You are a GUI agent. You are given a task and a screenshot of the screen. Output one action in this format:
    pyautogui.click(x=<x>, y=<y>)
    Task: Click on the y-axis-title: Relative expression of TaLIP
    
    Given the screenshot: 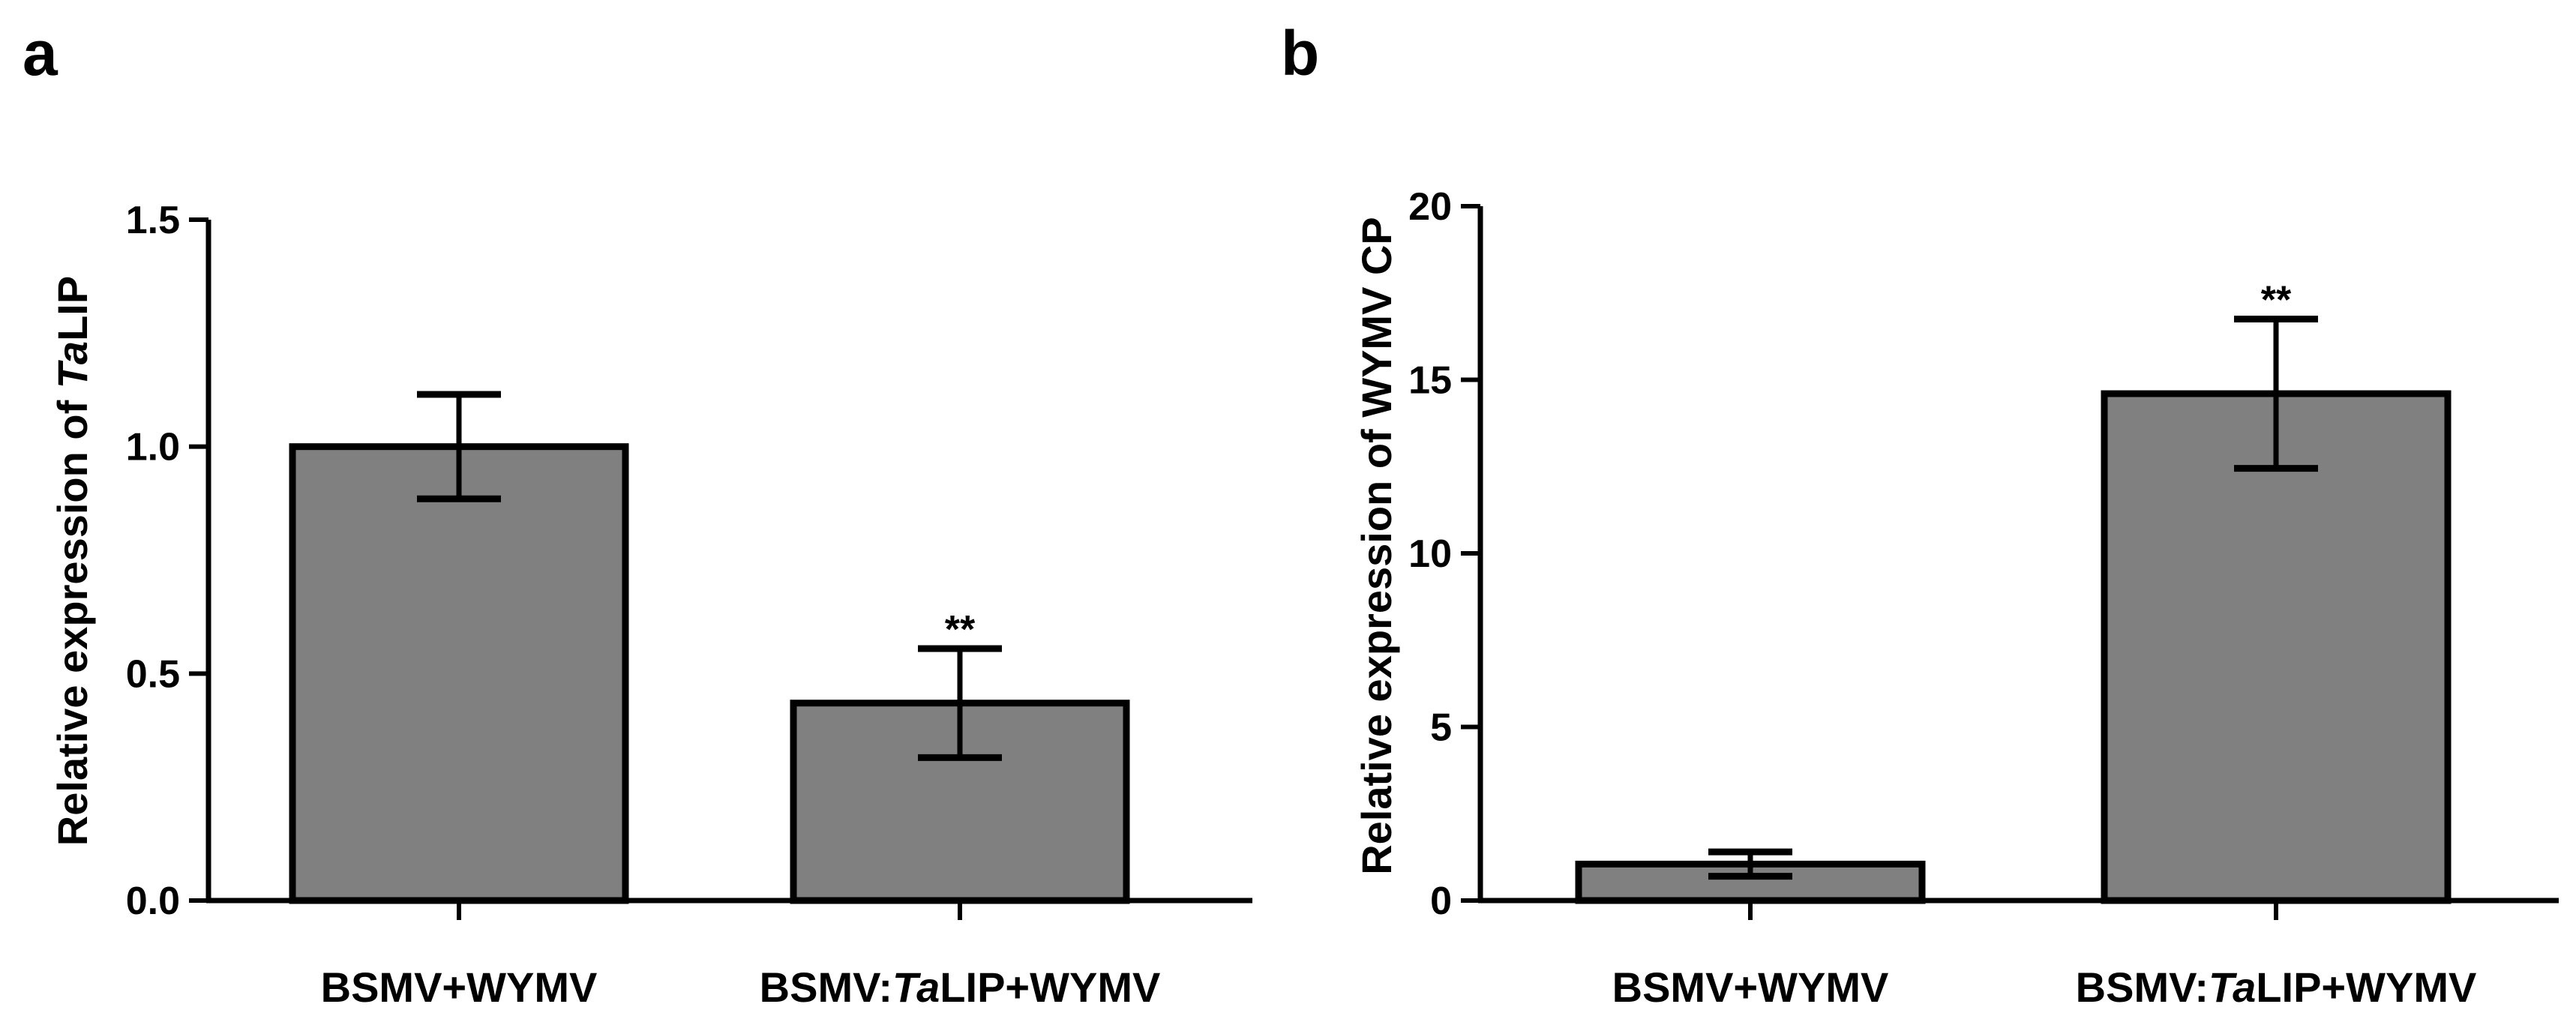 What is the action you would take?
    pyautogui.click(x=73, y=561)
    